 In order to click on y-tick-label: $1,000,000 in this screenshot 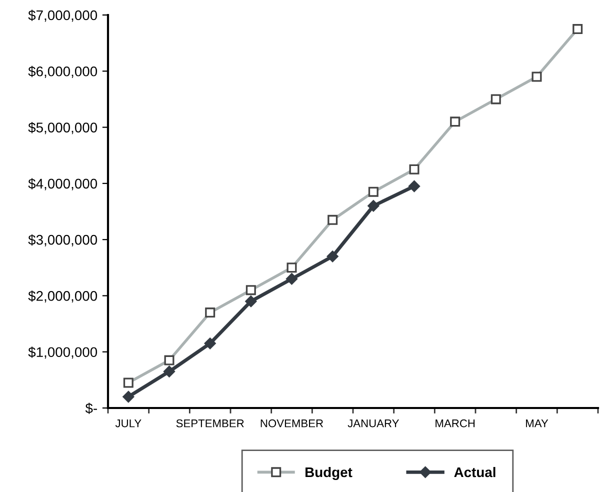, I will do `click(63, 352)`.